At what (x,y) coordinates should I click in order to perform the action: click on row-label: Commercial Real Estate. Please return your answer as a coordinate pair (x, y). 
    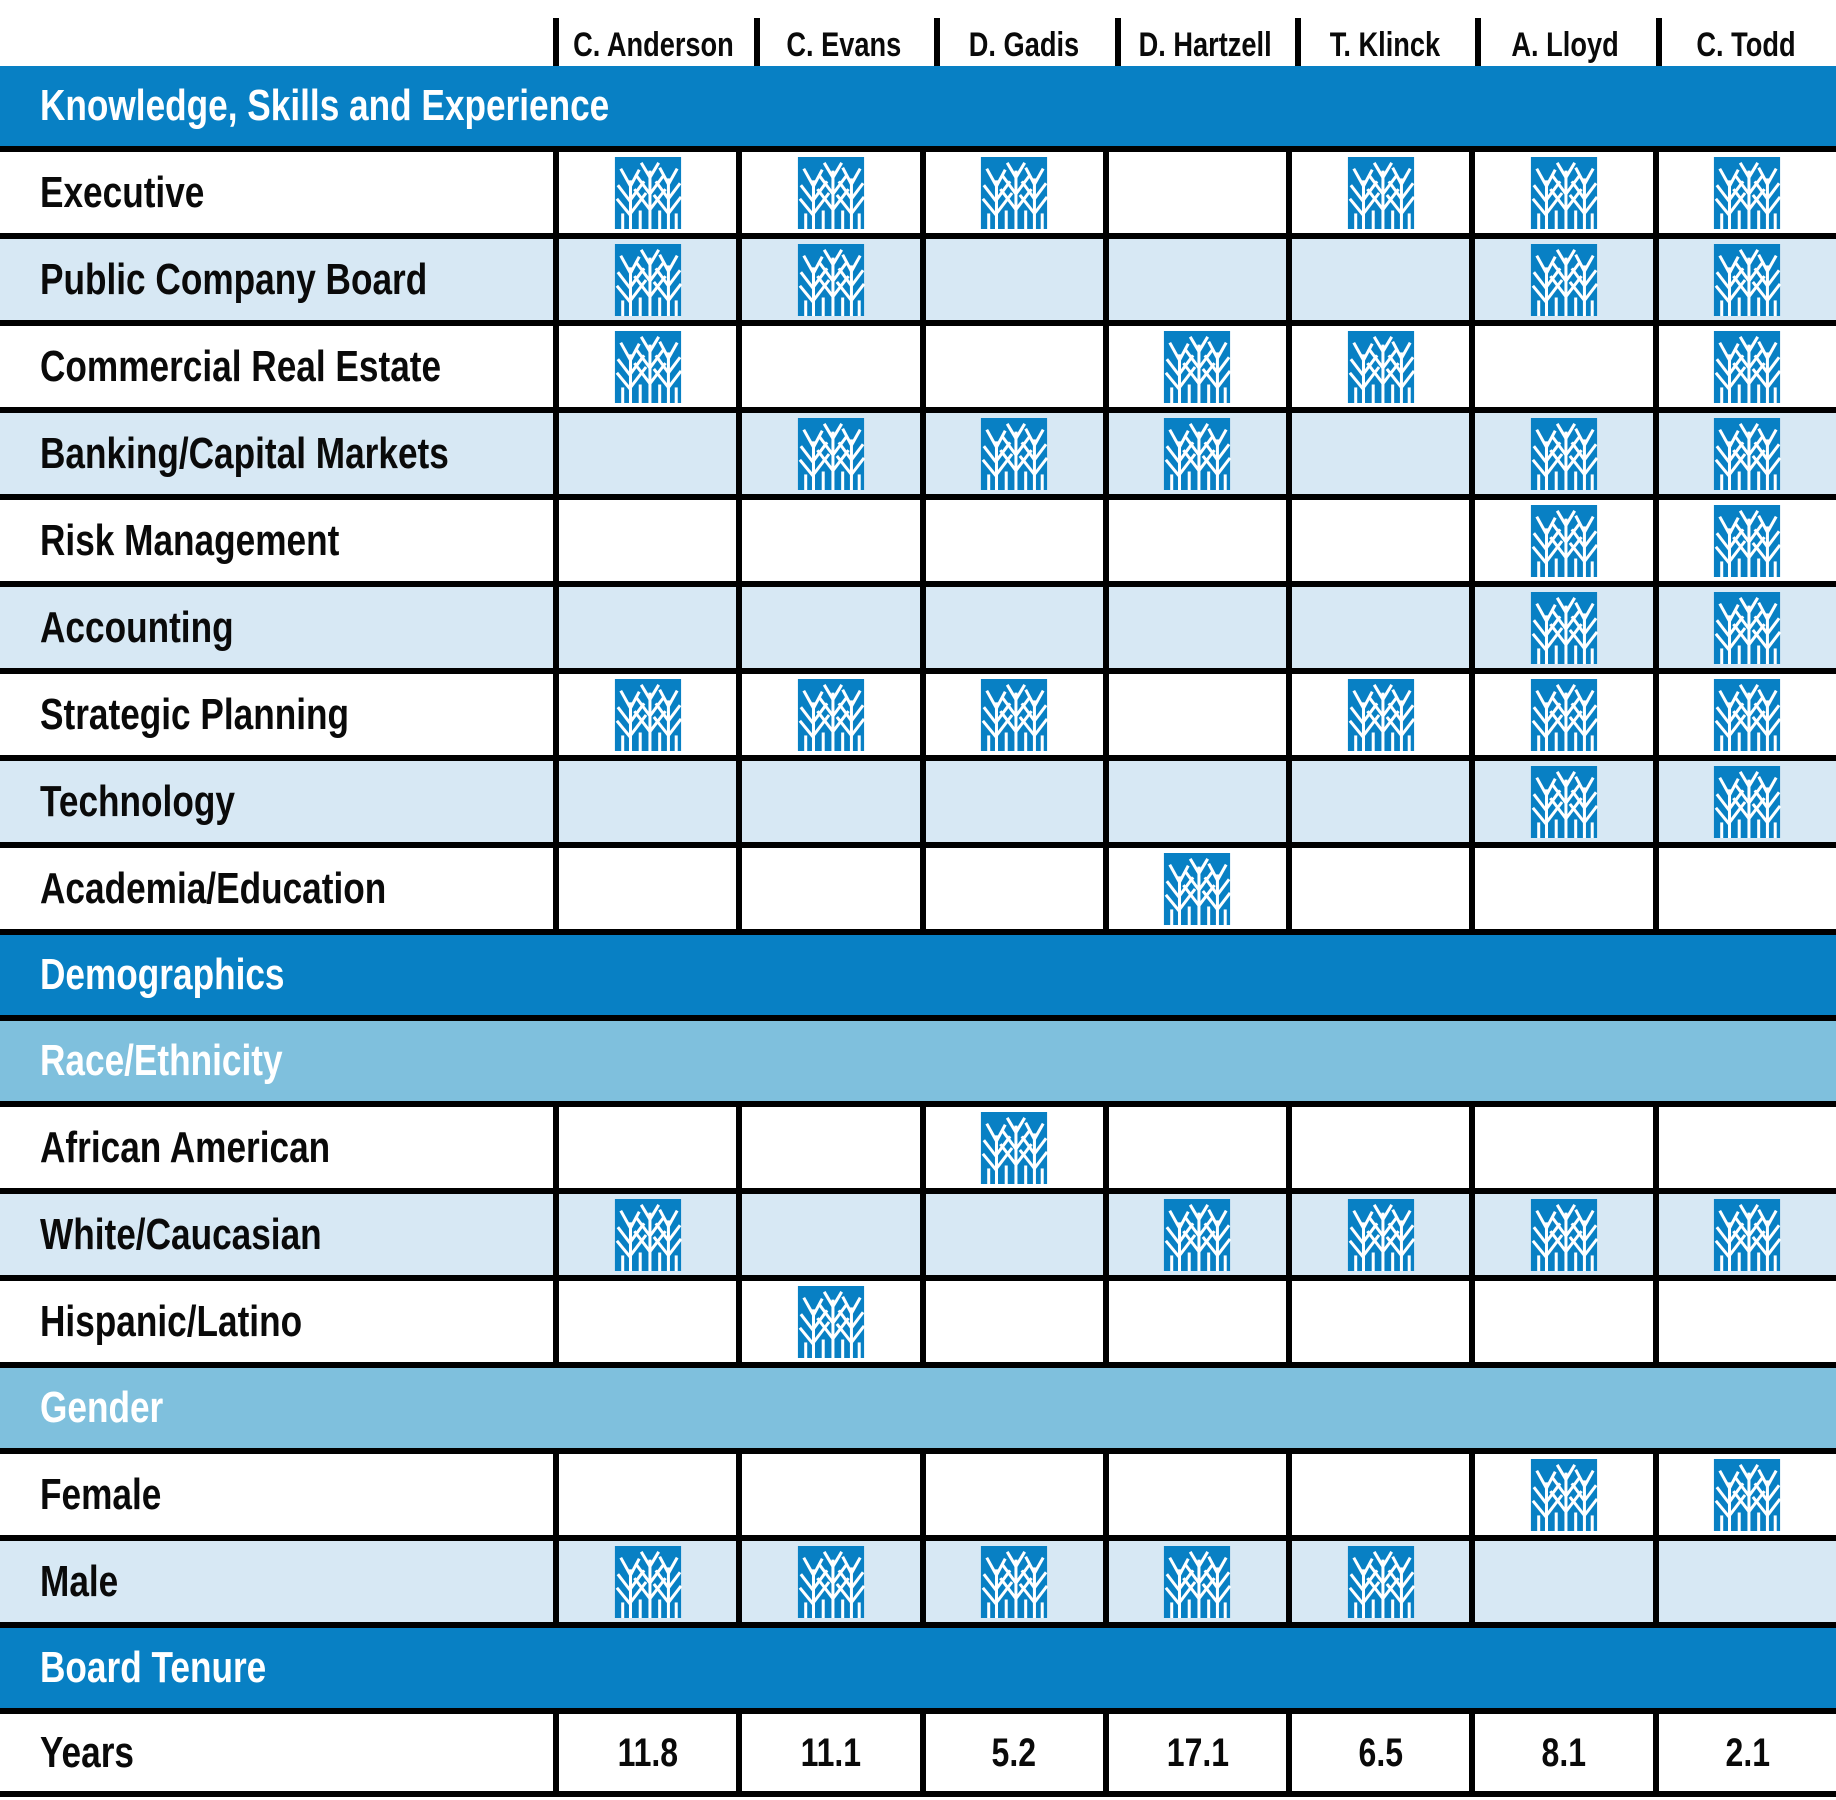
    Looking at the image, I should click on (241, 366).